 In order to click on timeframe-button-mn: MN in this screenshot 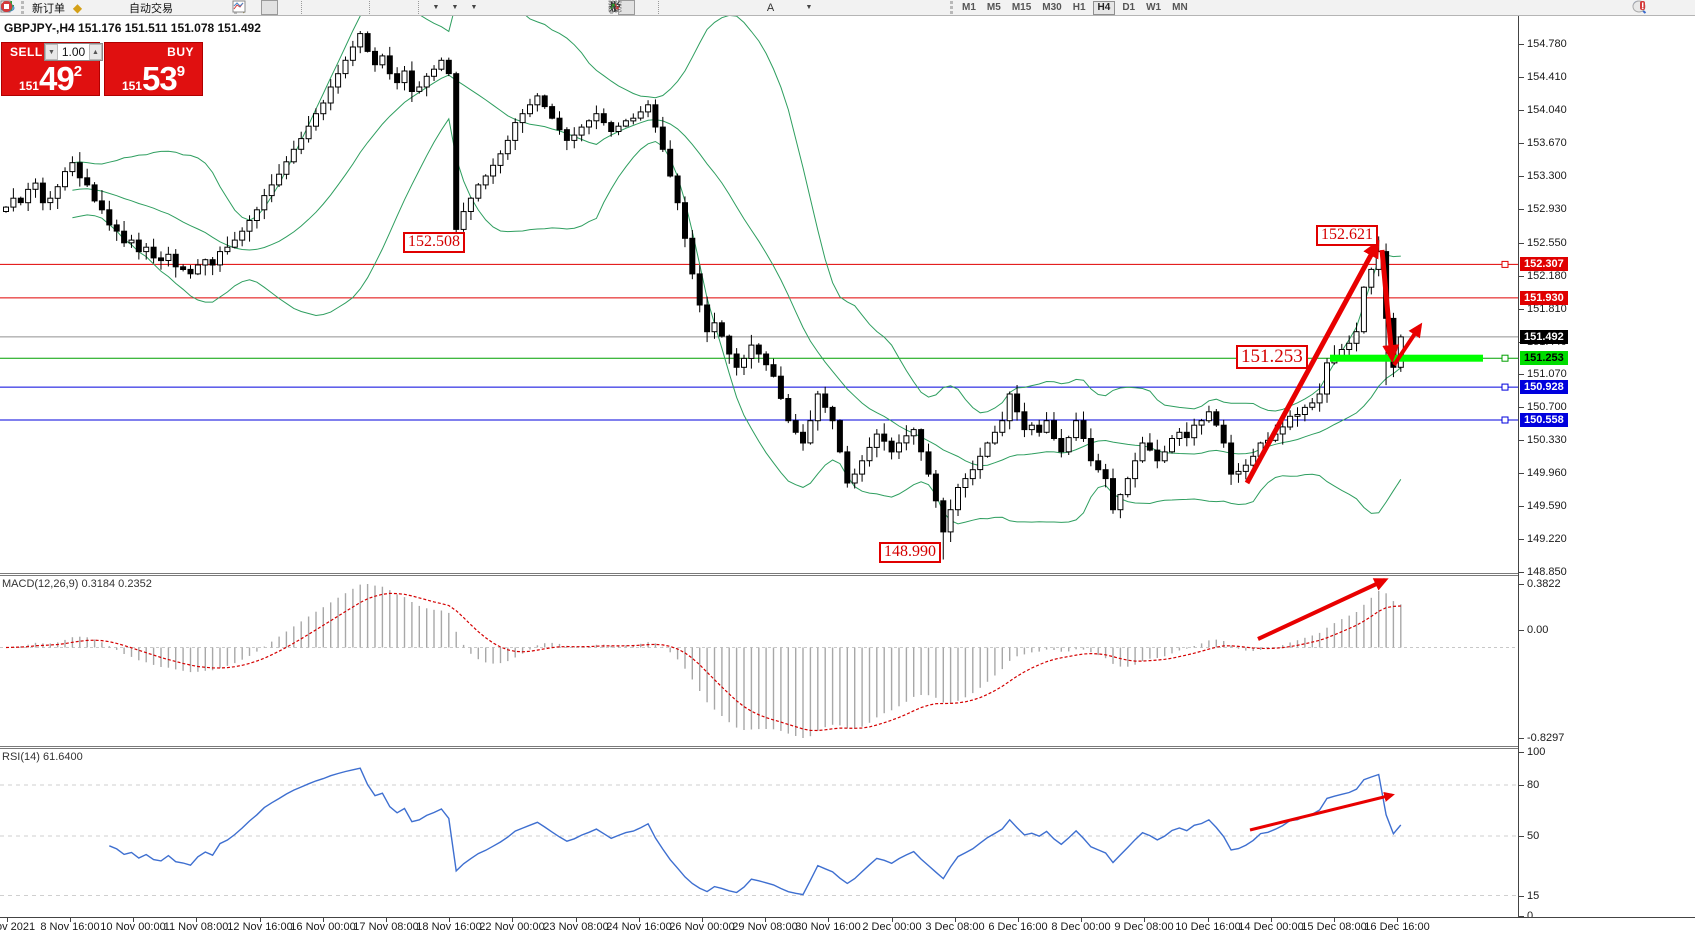, I will do `click(1180, 7)`.